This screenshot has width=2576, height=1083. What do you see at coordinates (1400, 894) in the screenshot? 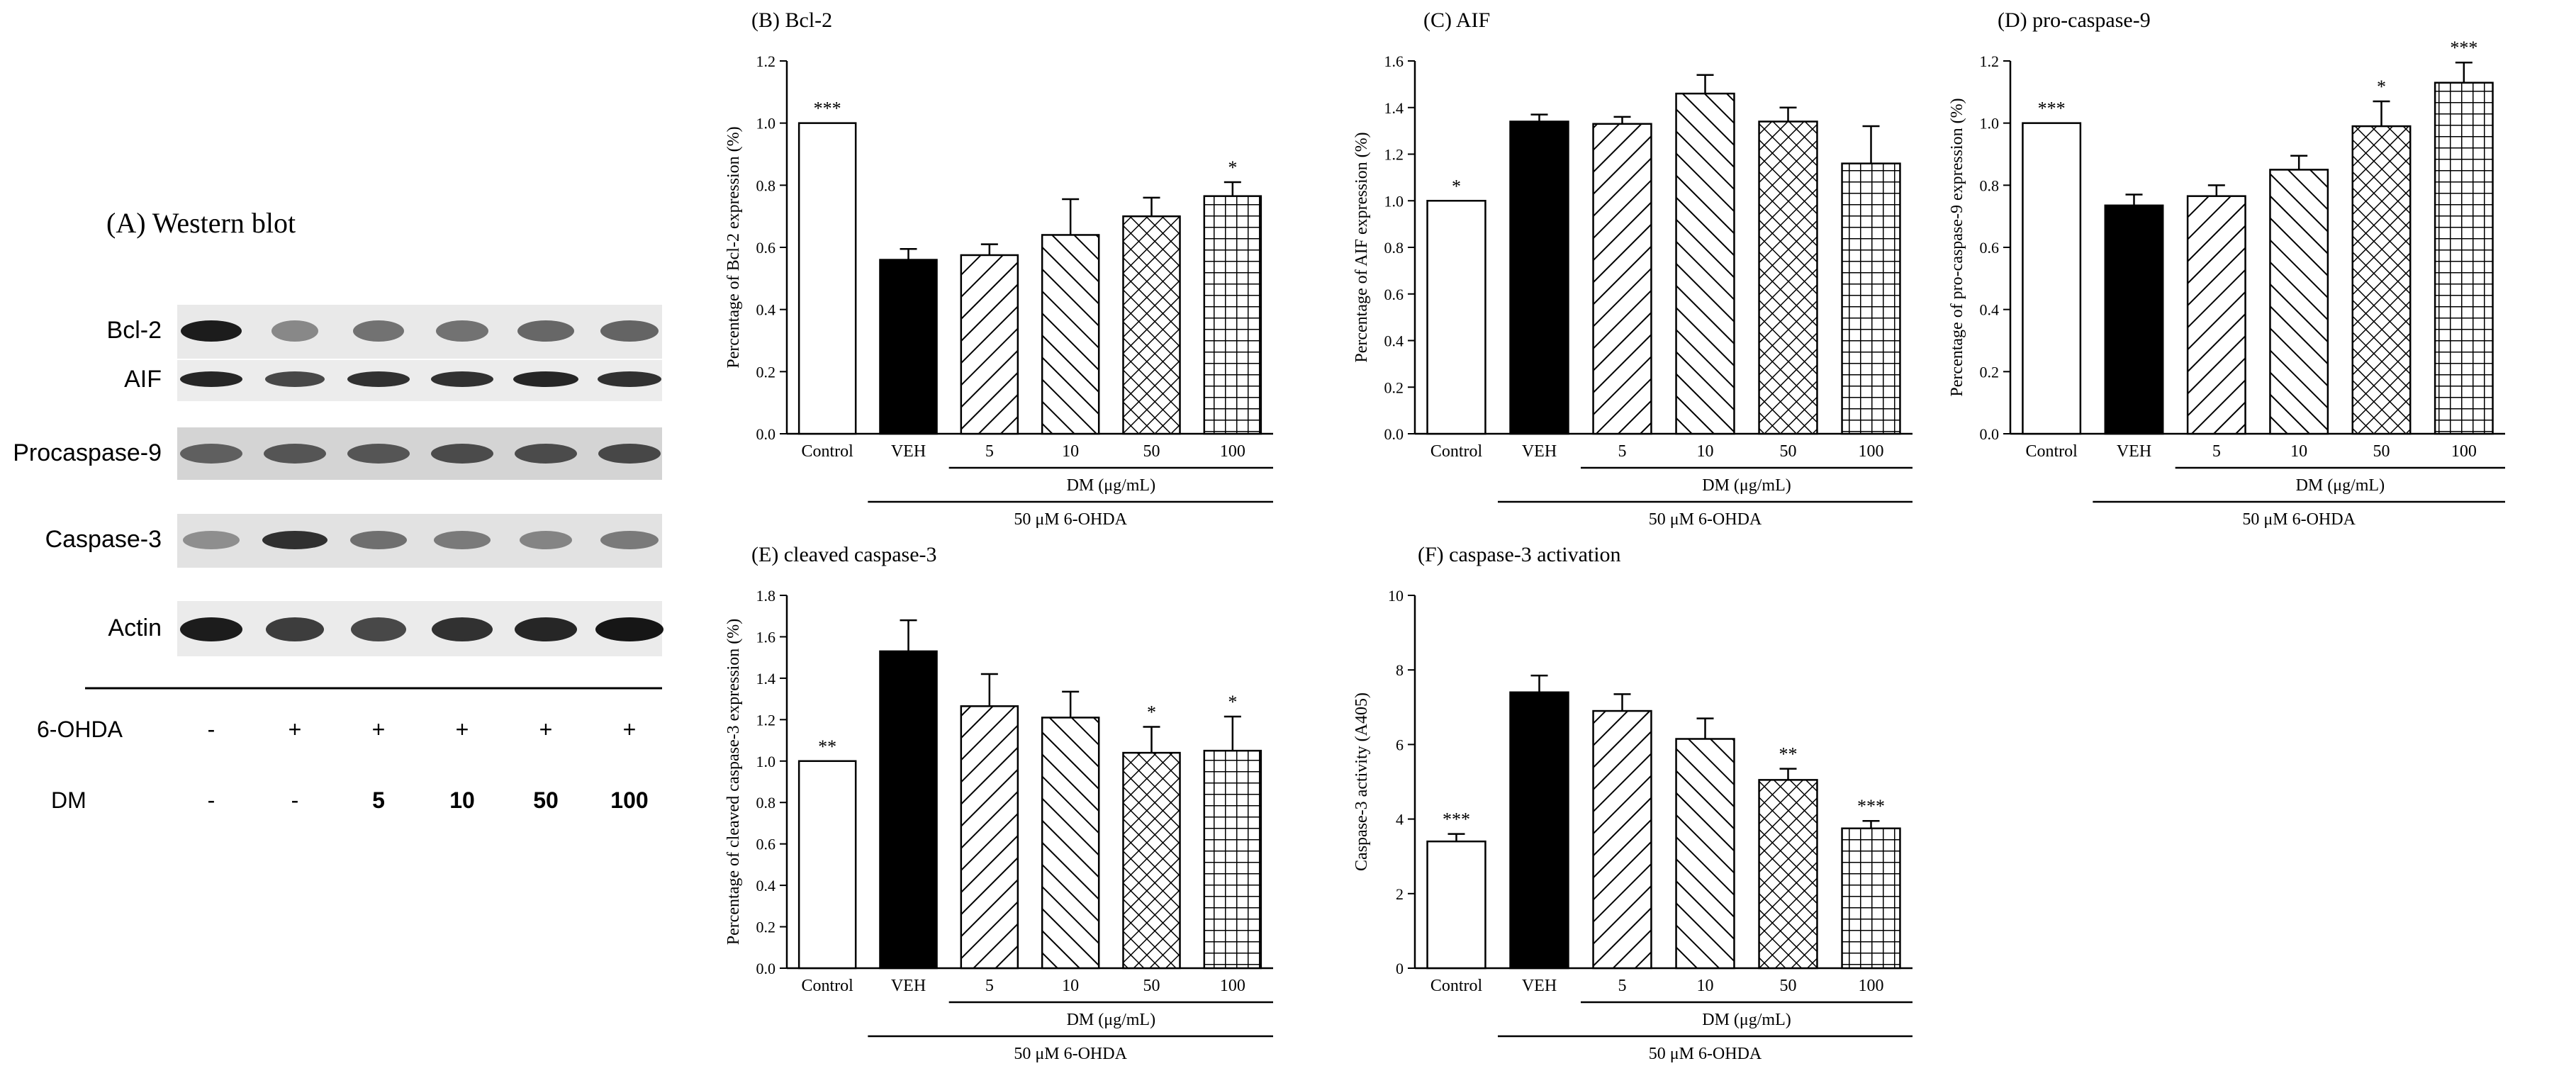
I see `y-tick-label: 2` at bounding box center [1400, 894].